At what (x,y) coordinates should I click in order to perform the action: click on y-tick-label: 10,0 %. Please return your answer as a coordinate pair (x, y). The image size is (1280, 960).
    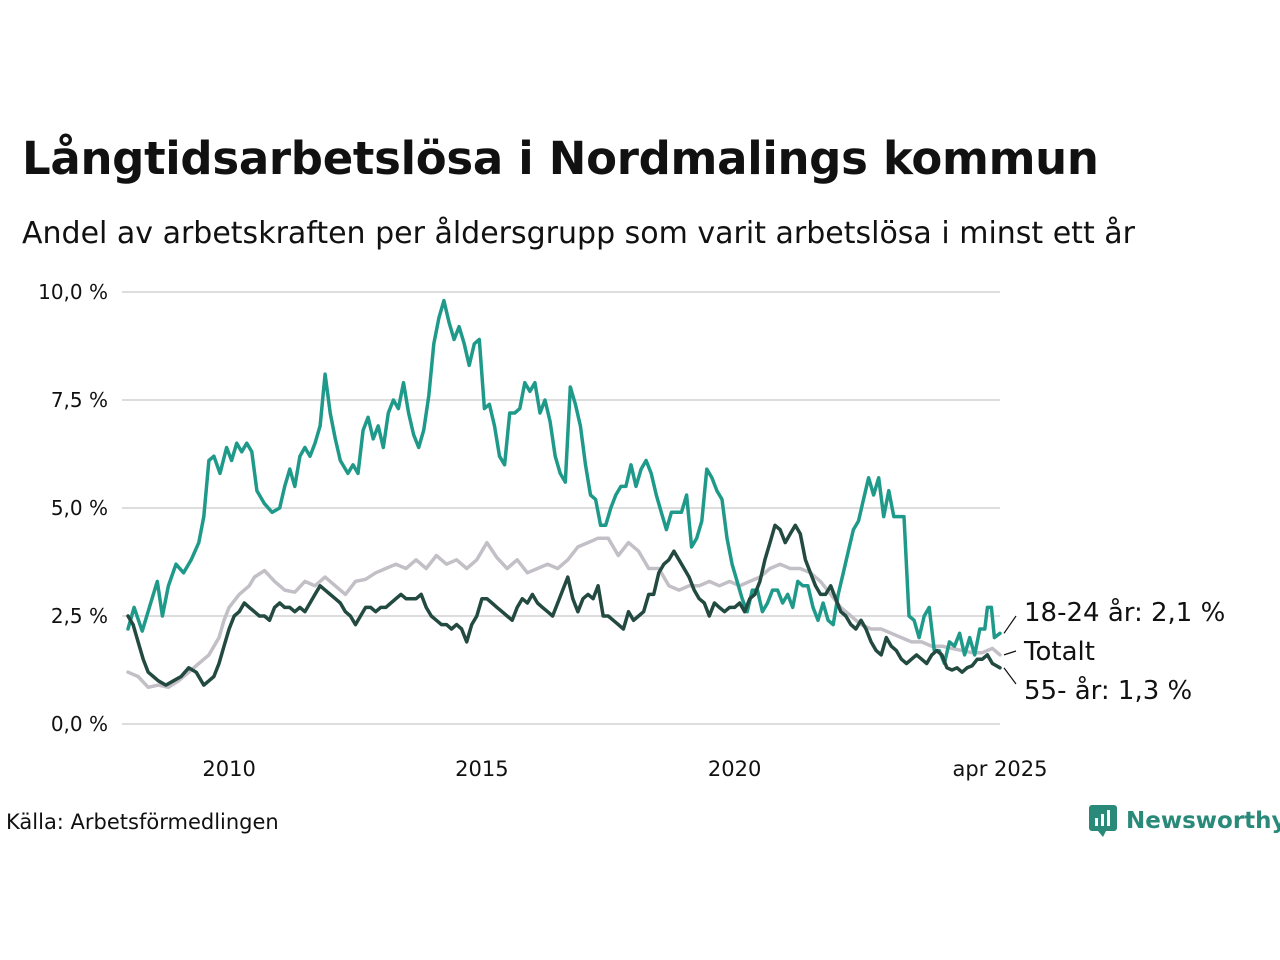
    Looking at the image, I should click on (73, 292).